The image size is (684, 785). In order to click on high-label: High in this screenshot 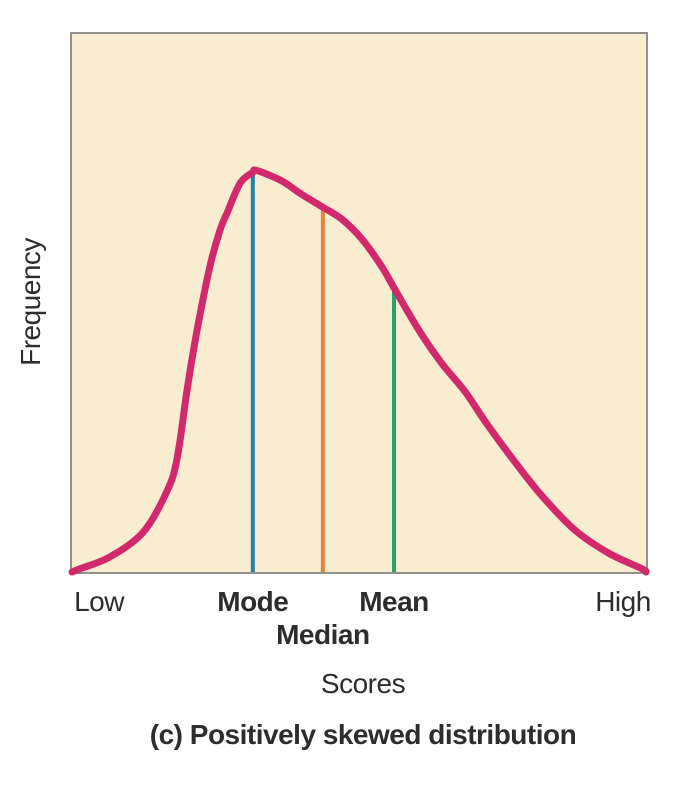, I will do `click(623, 601)`.